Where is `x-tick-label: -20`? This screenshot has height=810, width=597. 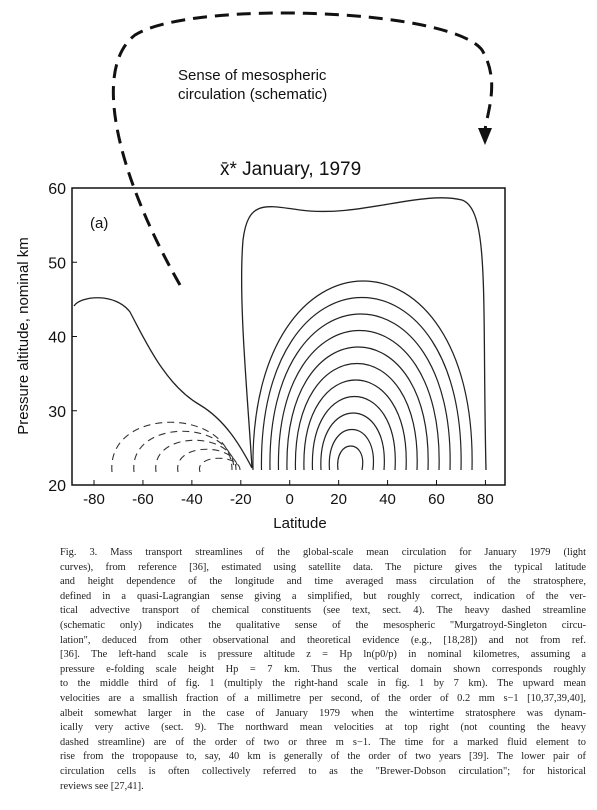
x-tick-label: -20 is located at coordinates (241, 499).